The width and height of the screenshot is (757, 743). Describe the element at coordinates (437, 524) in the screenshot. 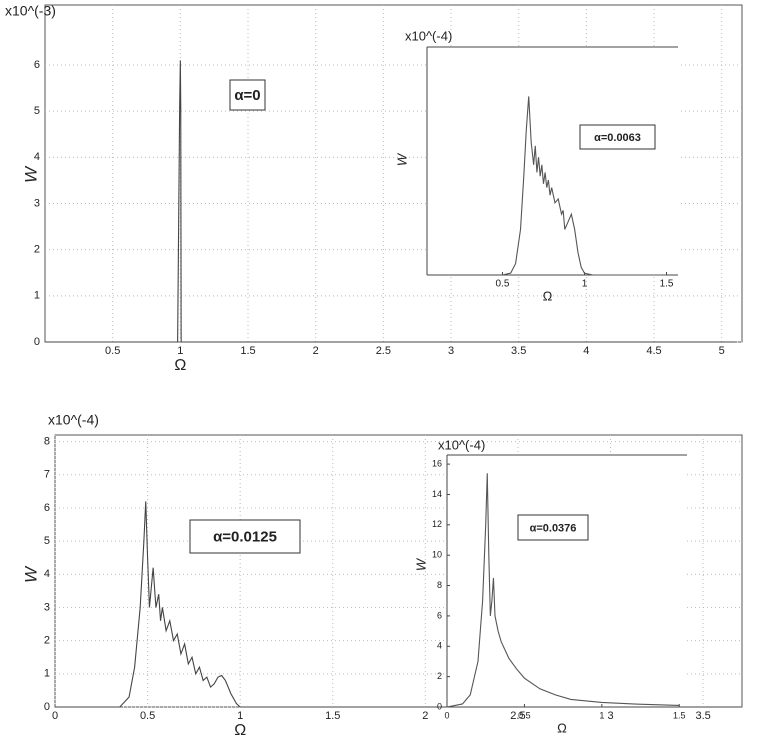

I see `y-tick-label: 12` at that location.